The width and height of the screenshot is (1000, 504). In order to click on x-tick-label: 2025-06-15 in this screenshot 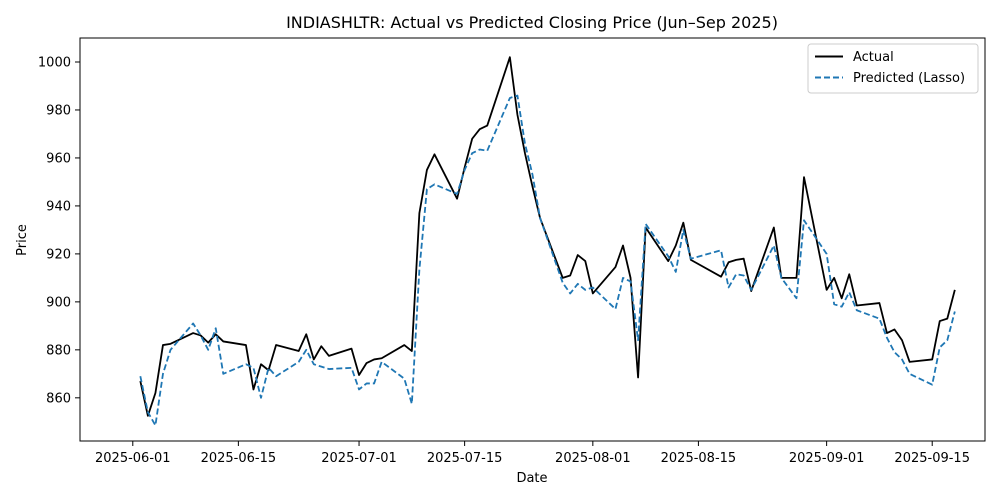, I will do `click(239, 458)`.